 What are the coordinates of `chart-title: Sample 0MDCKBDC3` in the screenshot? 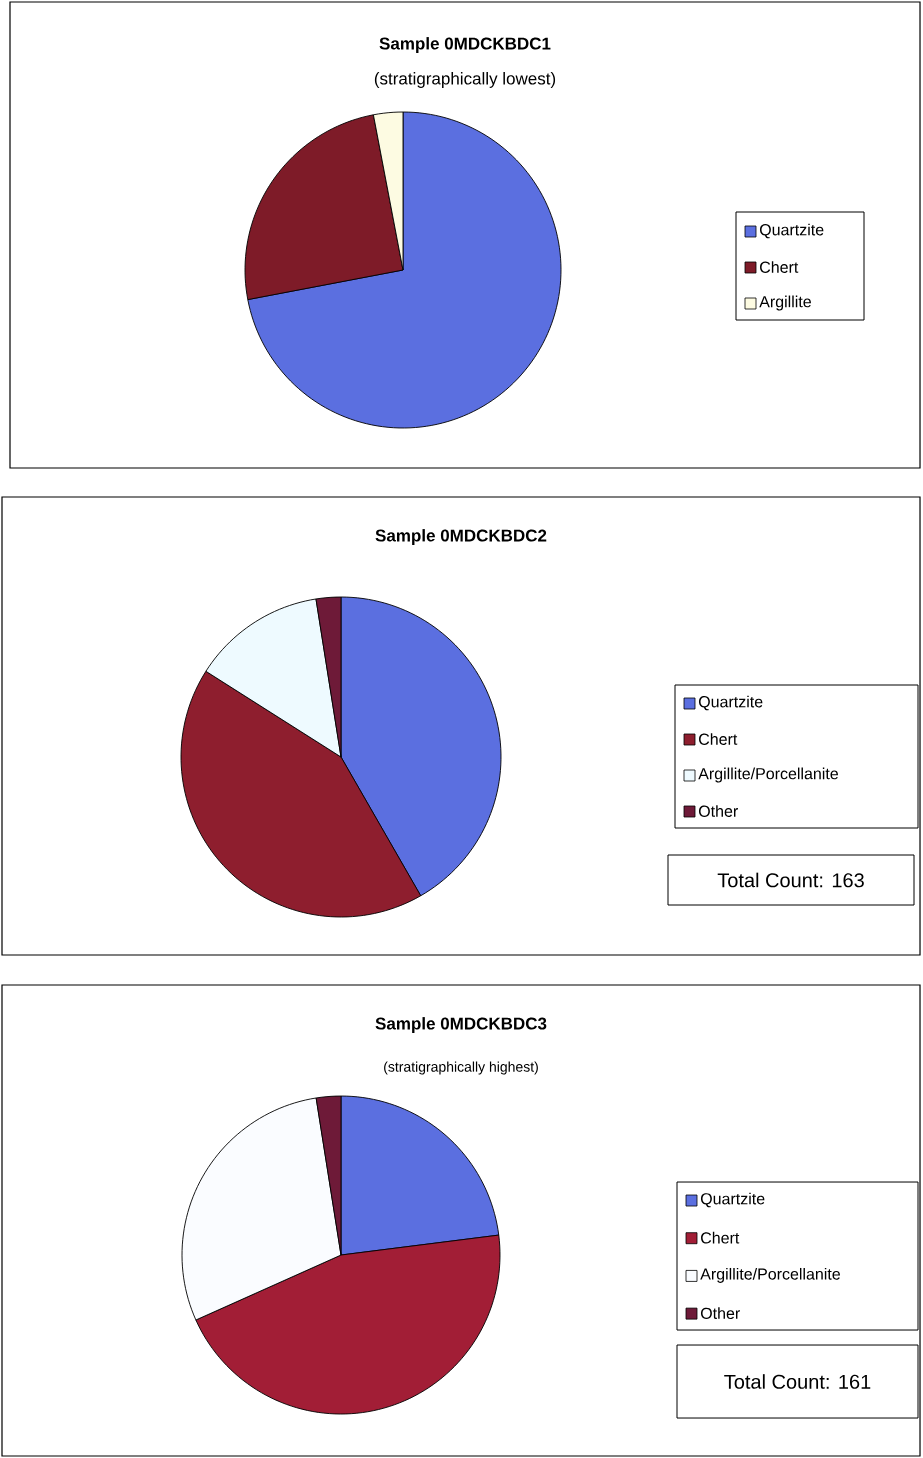 It's located at (461, 1025).